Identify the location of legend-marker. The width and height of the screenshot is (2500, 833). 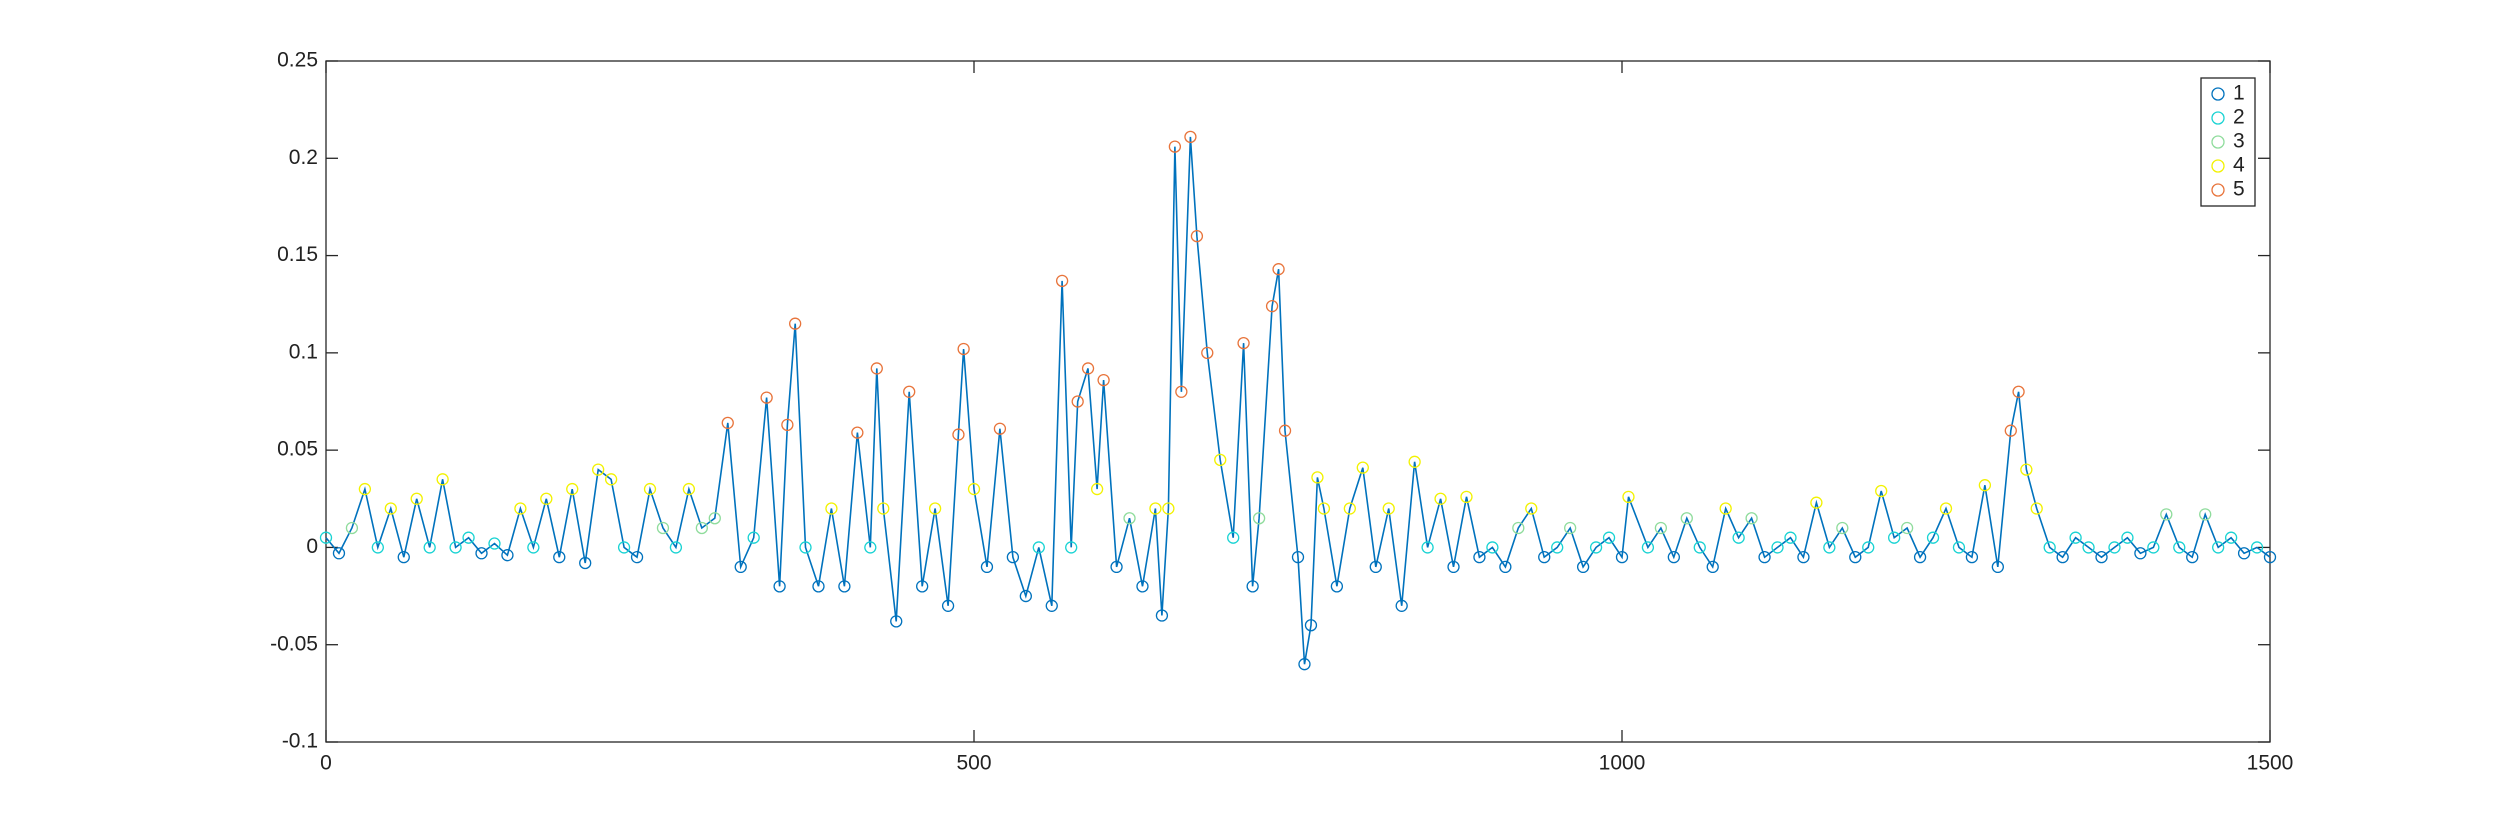
(2218, 142).